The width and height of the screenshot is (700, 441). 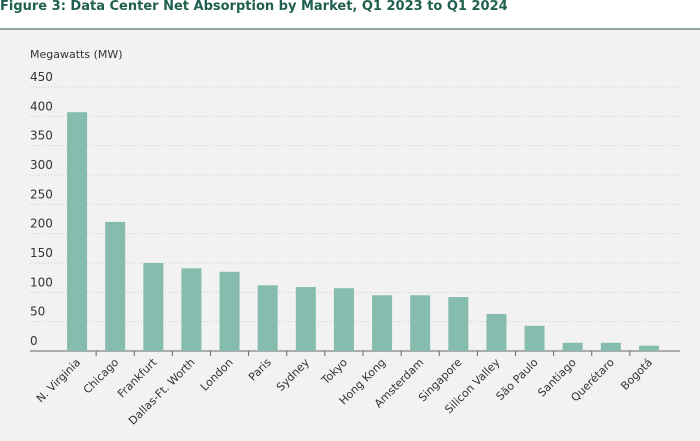 I want to click on y-tick-label: 50, so click(x=37, y=312).